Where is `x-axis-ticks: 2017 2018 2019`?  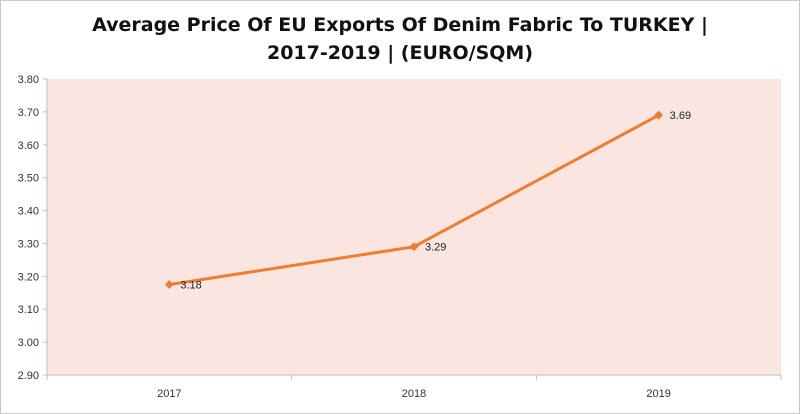 x-axis-ticks: 2017 2018 2019 is located at coordinates (414, 387).